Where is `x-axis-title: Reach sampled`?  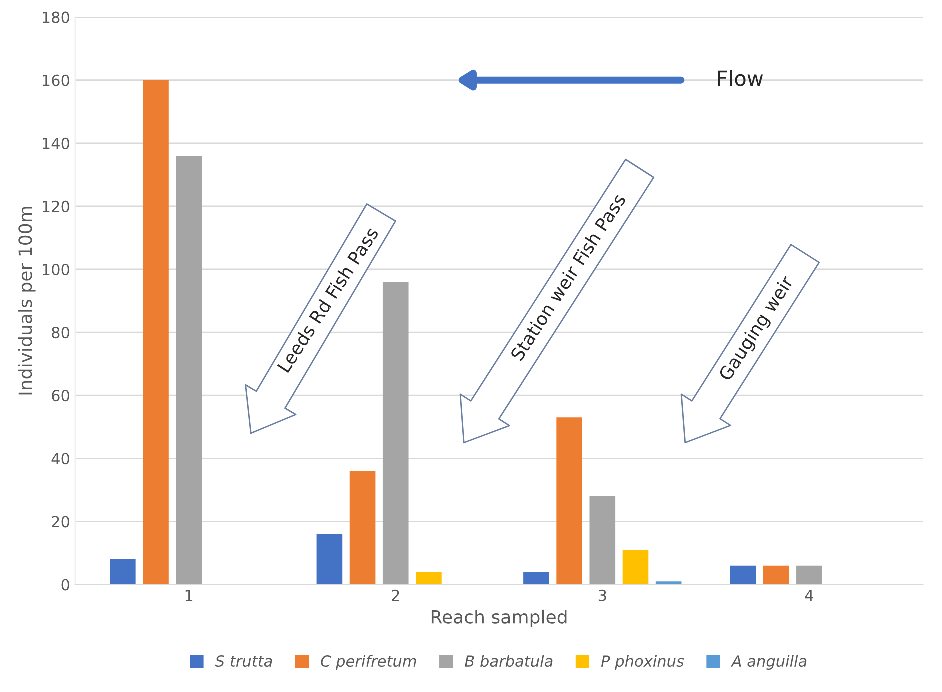 x-axis-title: Reach sampled is located at coordinates (499, 619).